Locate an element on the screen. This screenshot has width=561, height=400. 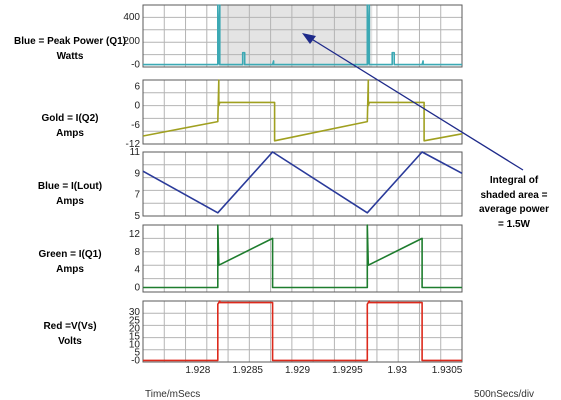
annotation-arrow-line is located at coordinates (416, 104).